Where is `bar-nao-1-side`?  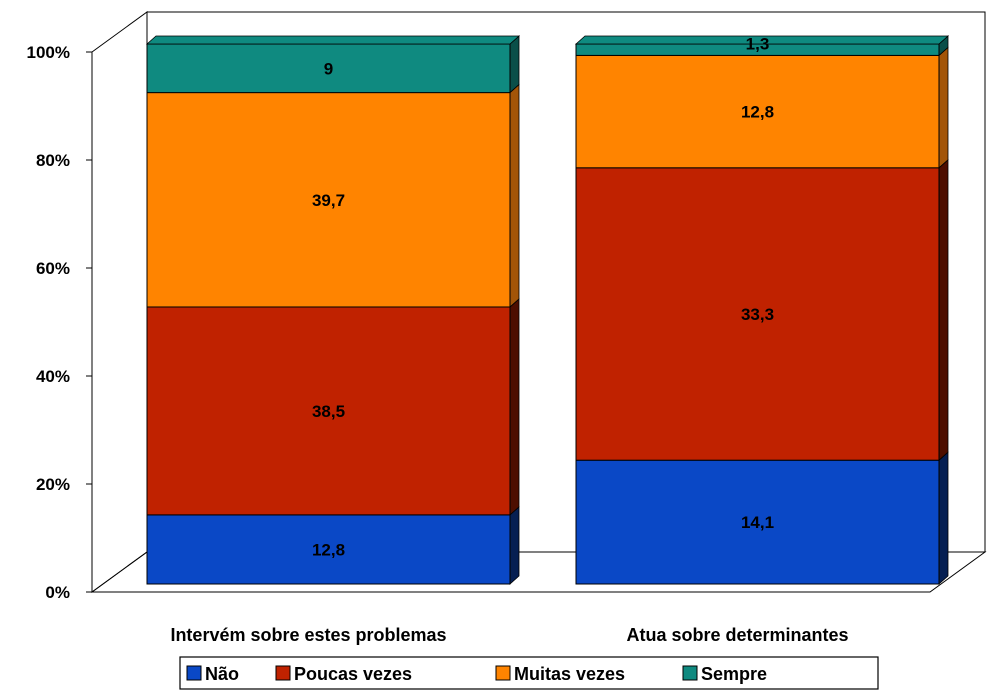 bar-nao-1-side is located at coordinates (514, 545).